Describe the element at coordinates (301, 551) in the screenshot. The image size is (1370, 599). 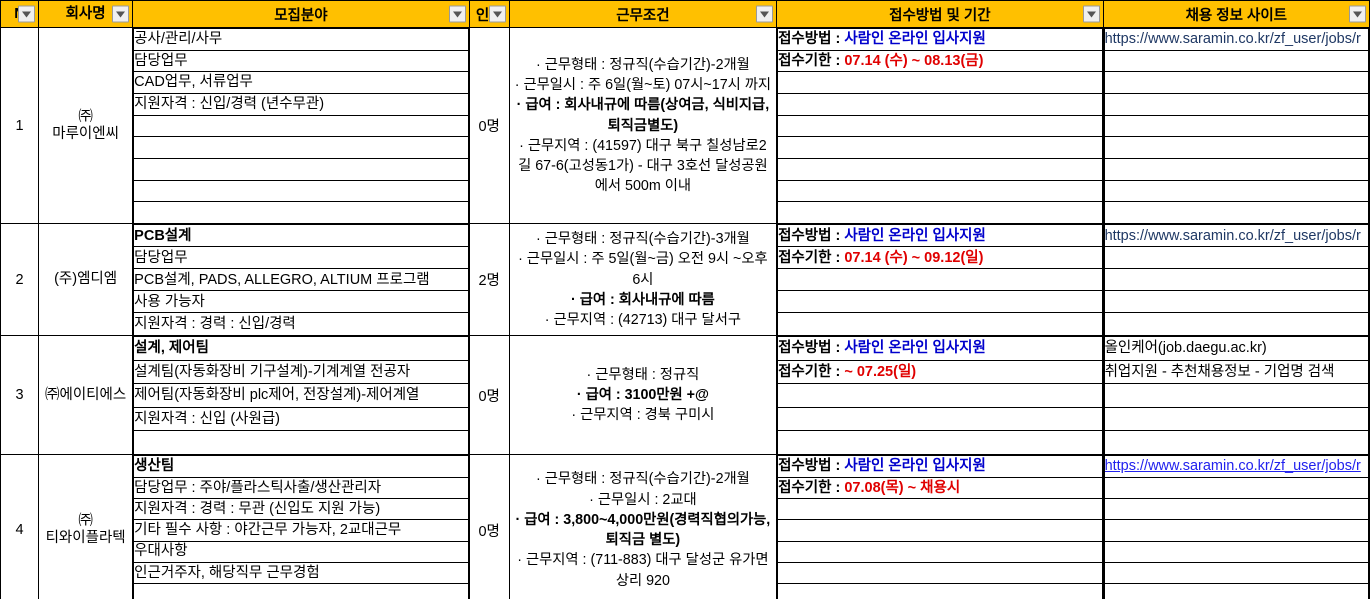
I see `field-line: 우대사항` at that location.